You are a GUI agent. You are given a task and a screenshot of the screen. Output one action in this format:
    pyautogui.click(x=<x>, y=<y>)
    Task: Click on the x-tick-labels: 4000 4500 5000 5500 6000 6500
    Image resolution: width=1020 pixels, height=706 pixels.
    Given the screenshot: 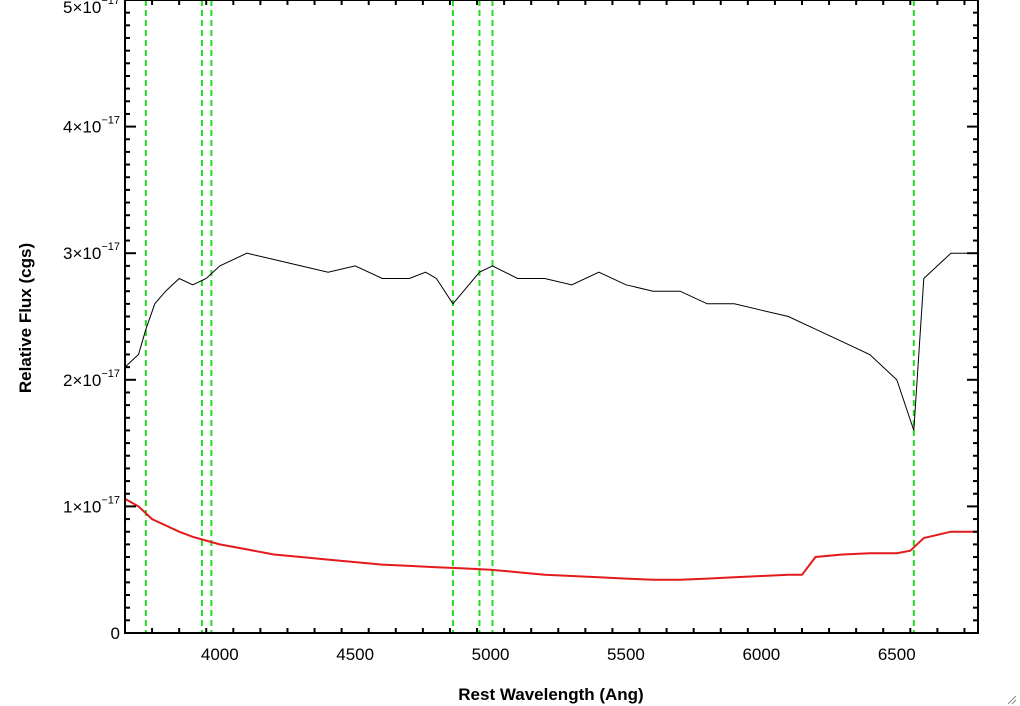 What is the action you would take?
    pyautogui.click(x=558, y=654)
    